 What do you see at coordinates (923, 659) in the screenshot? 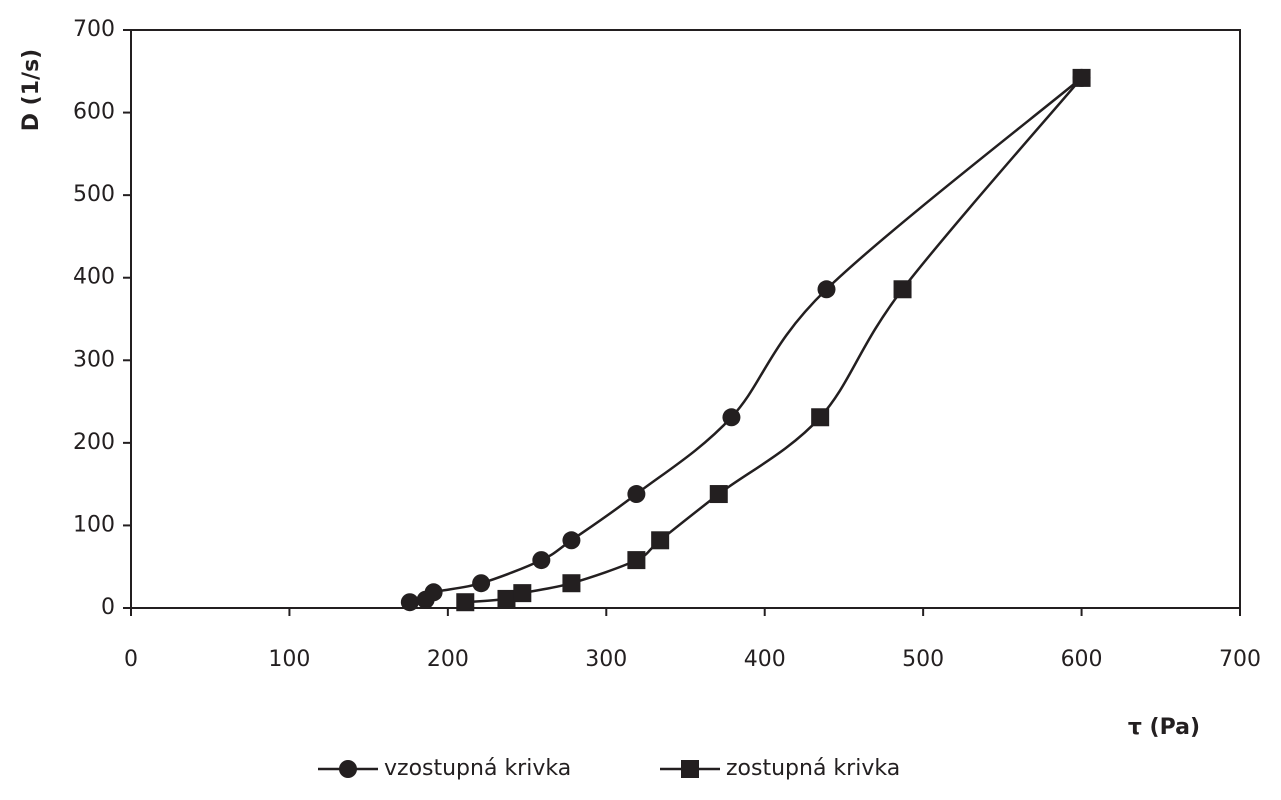
I see `x-tick-label: 500` at bounding box center [923, 659].